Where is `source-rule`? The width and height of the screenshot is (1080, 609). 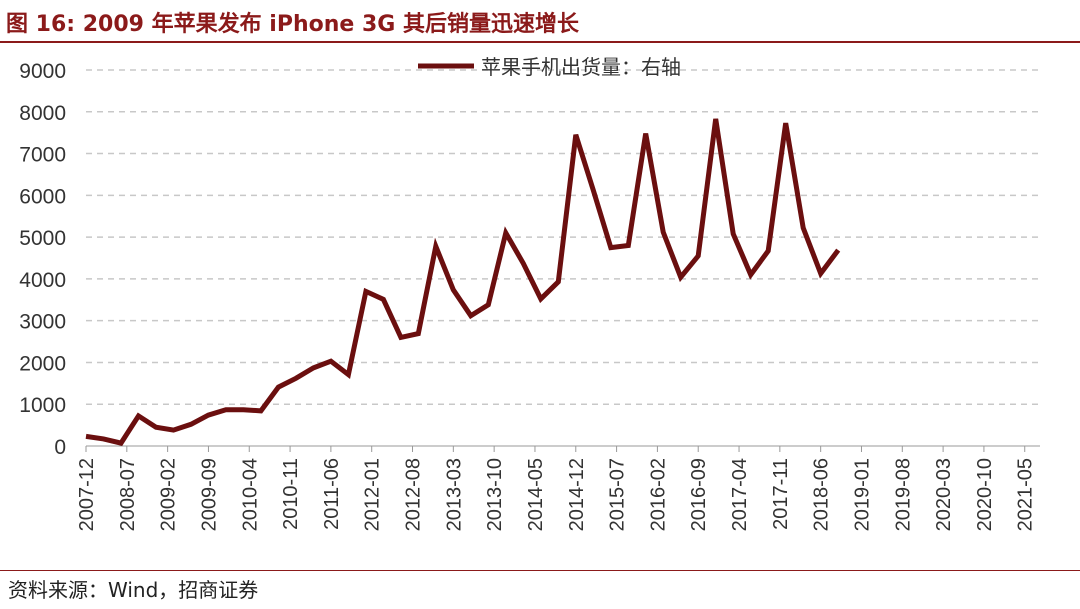 source-rule is located at coordinates (540, 570).